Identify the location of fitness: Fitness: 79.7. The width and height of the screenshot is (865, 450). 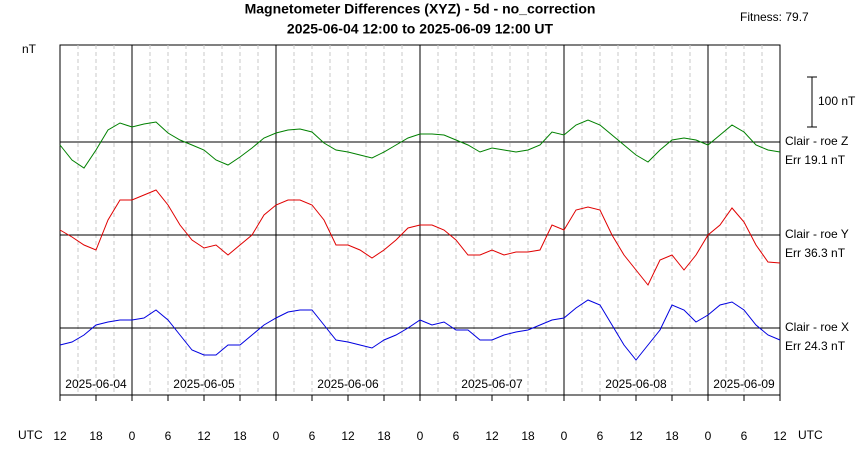
(774, 17).